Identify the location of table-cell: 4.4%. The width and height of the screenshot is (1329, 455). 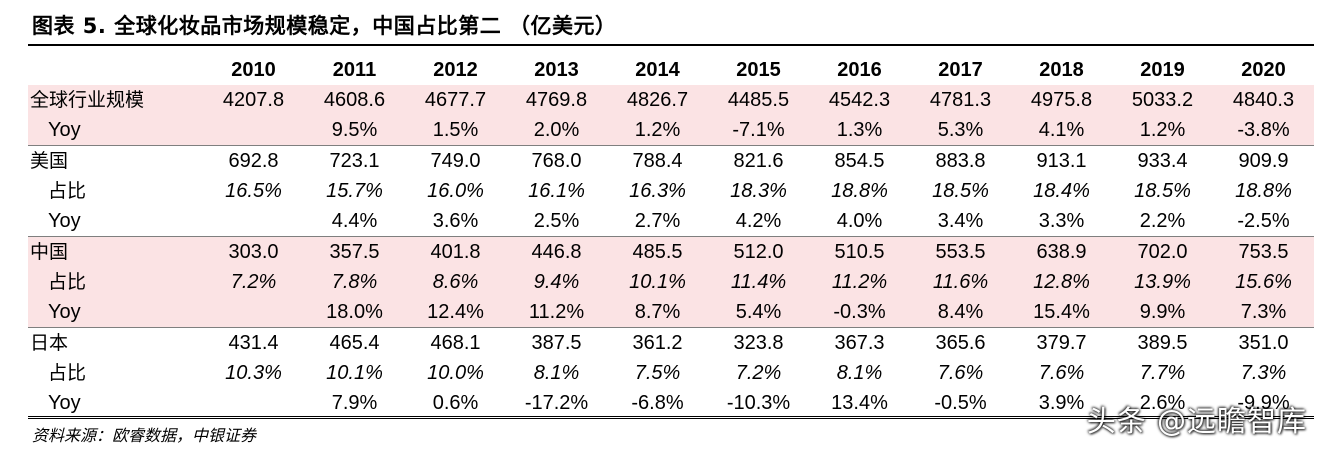
(354, 221).